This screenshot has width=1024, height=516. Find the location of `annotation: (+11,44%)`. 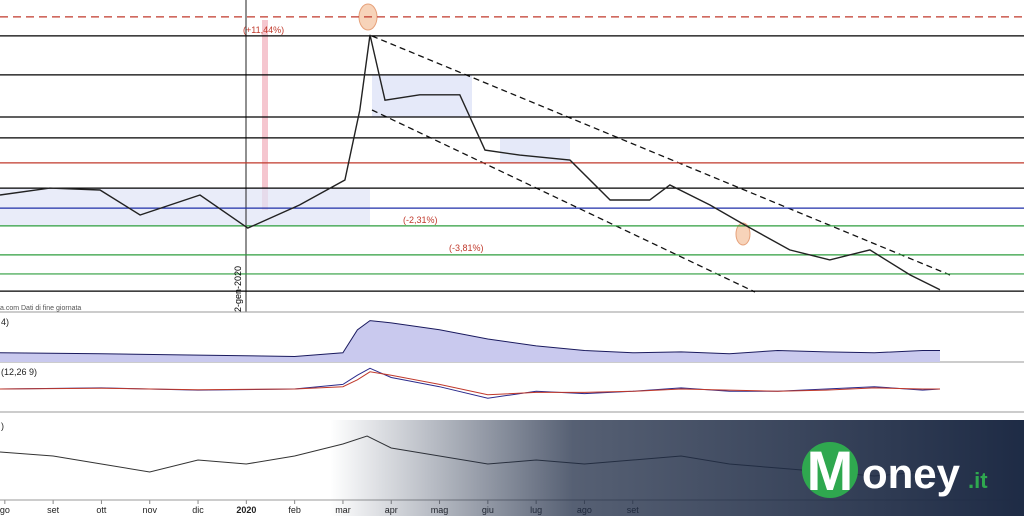

annotation: (+11,44%) is located at coordinates (263, 30).